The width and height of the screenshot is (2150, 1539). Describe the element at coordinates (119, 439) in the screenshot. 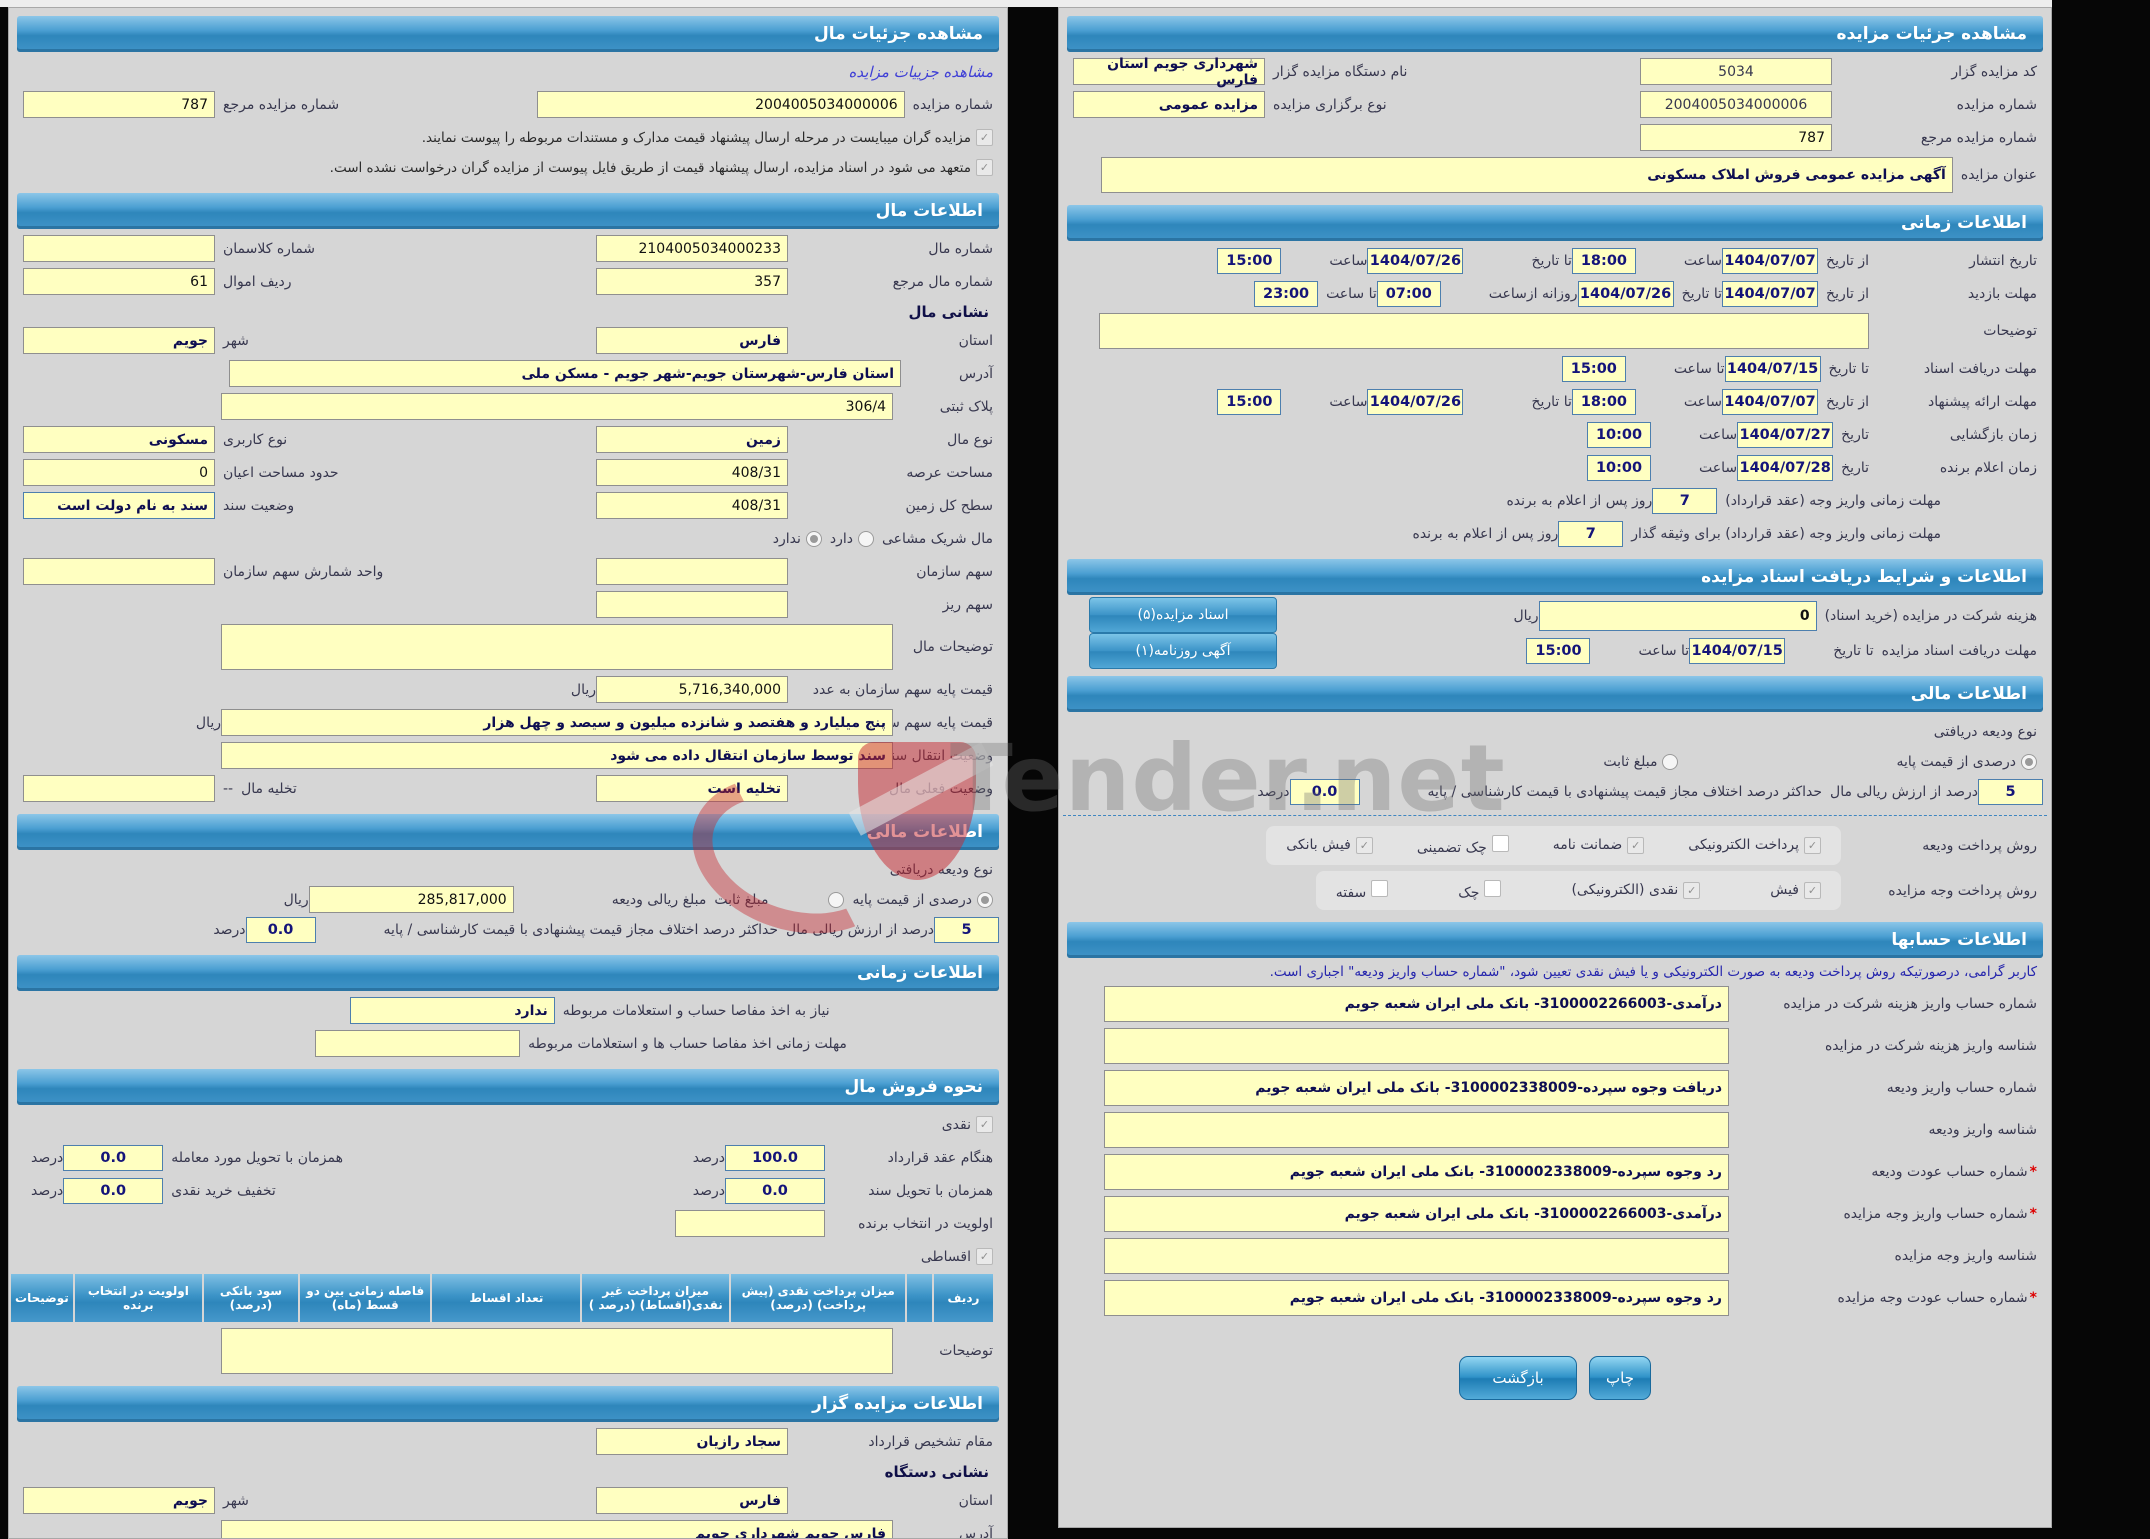

I see `usage-type-field: مسکونی` at that location.